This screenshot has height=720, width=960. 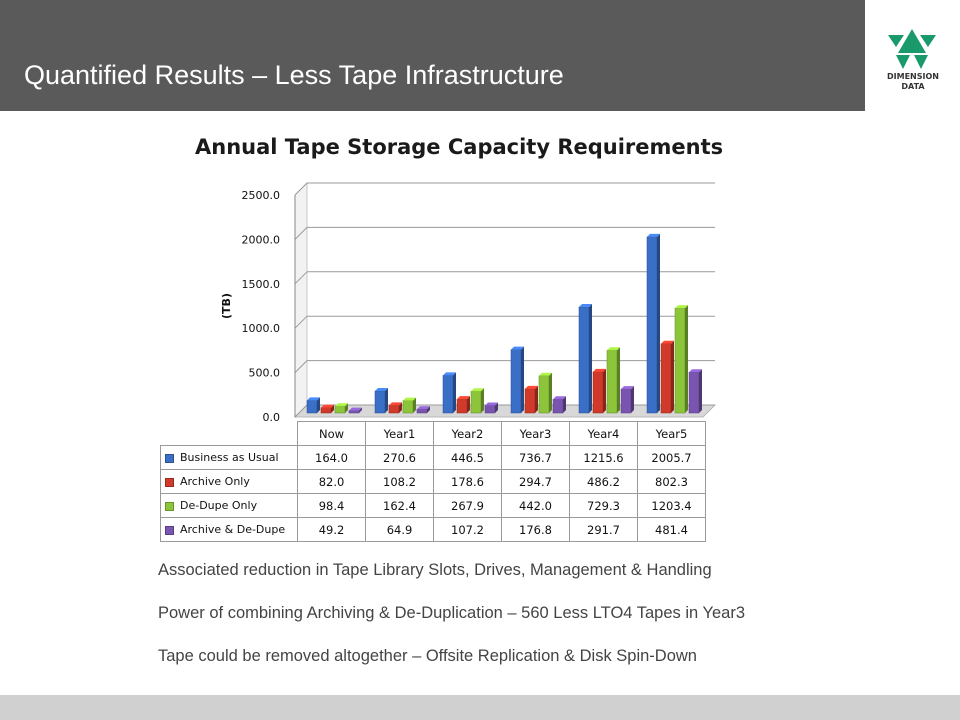 I want to click on data-label: 802.3, so click(x=671, y=481).